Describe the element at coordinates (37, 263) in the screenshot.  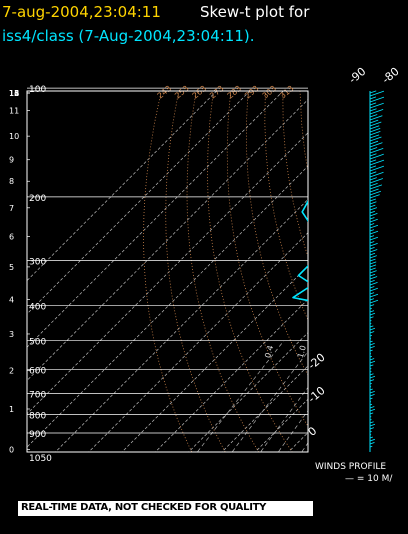
I see `pressure-tick-label: 300` at that location.